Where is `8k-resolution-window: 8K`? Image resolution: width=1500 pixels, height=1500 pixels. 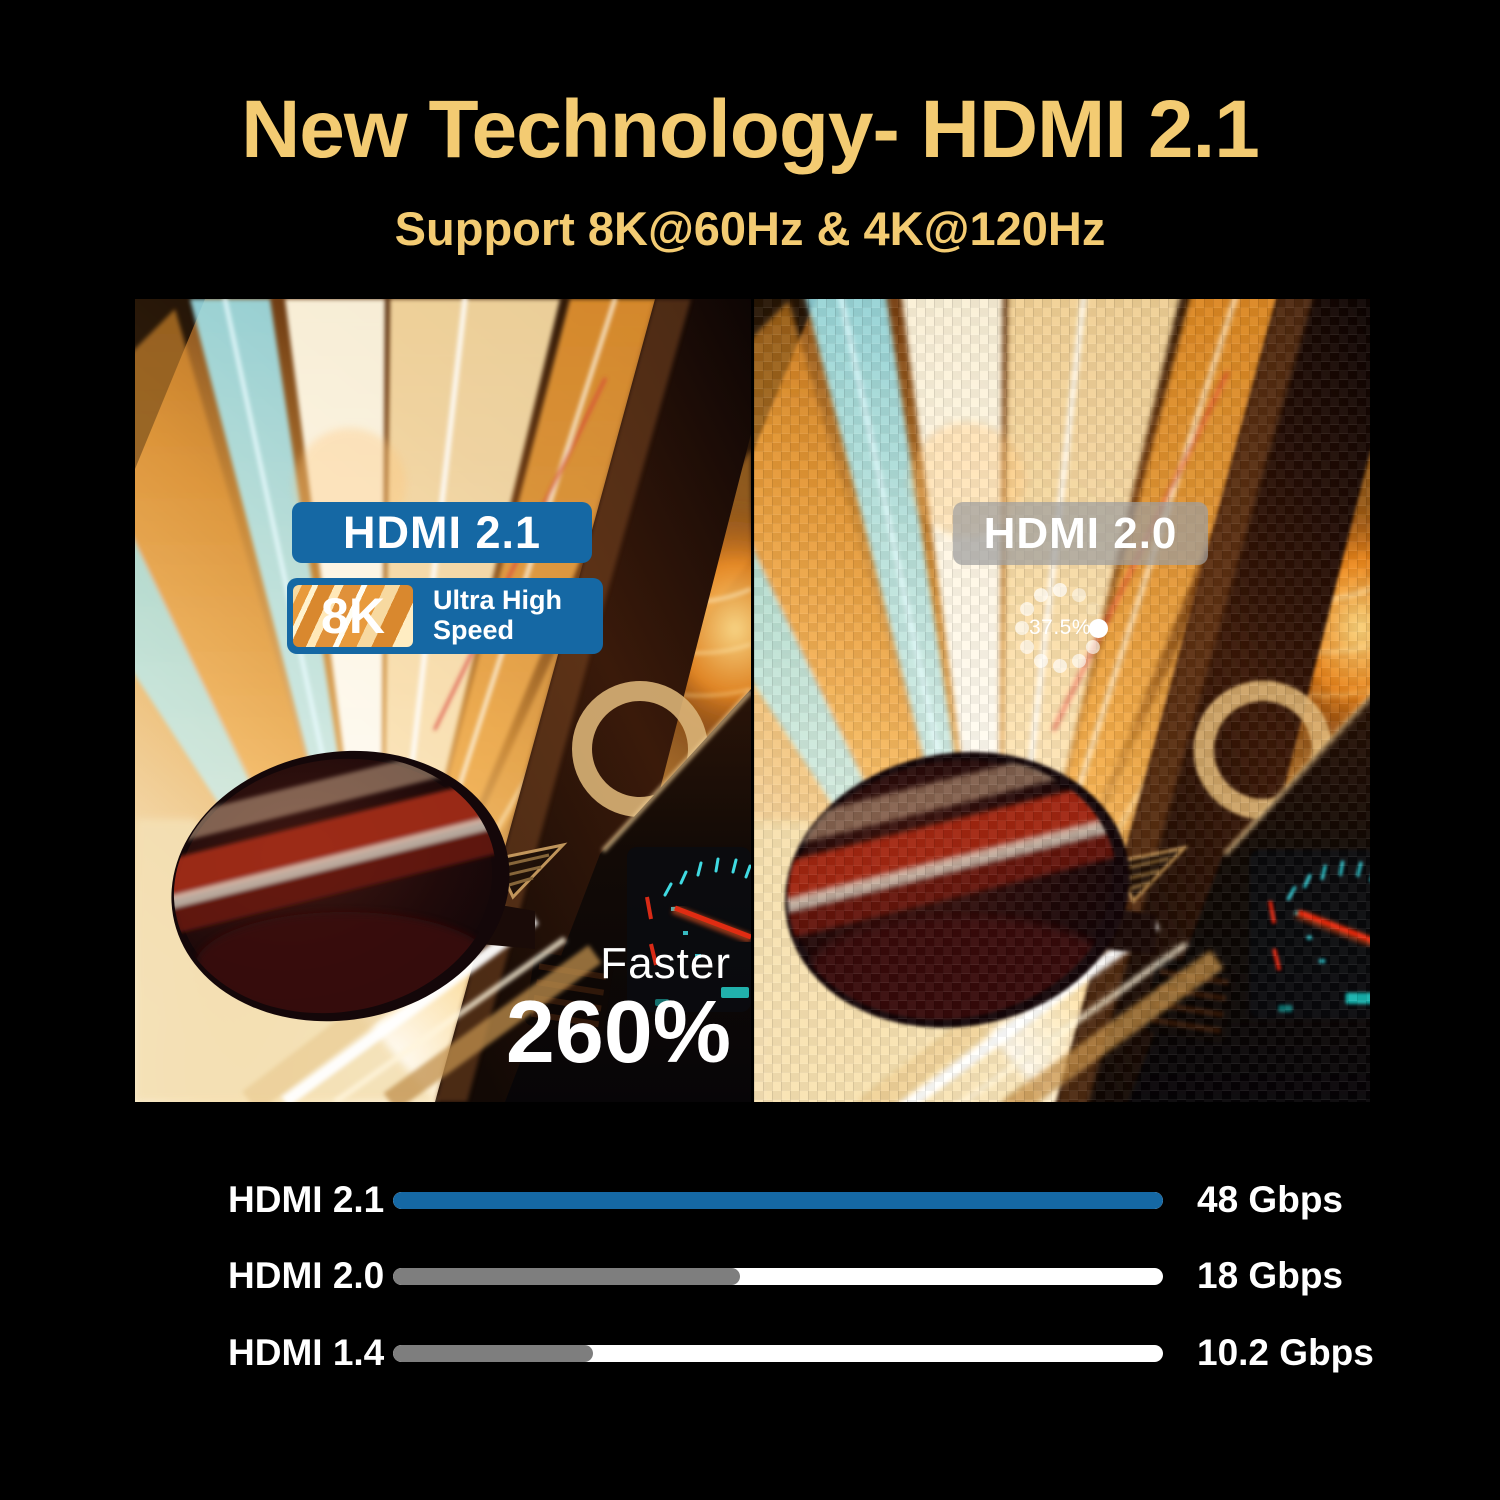
8k-resolution-window: 8K is located at coordinates (353, 616).